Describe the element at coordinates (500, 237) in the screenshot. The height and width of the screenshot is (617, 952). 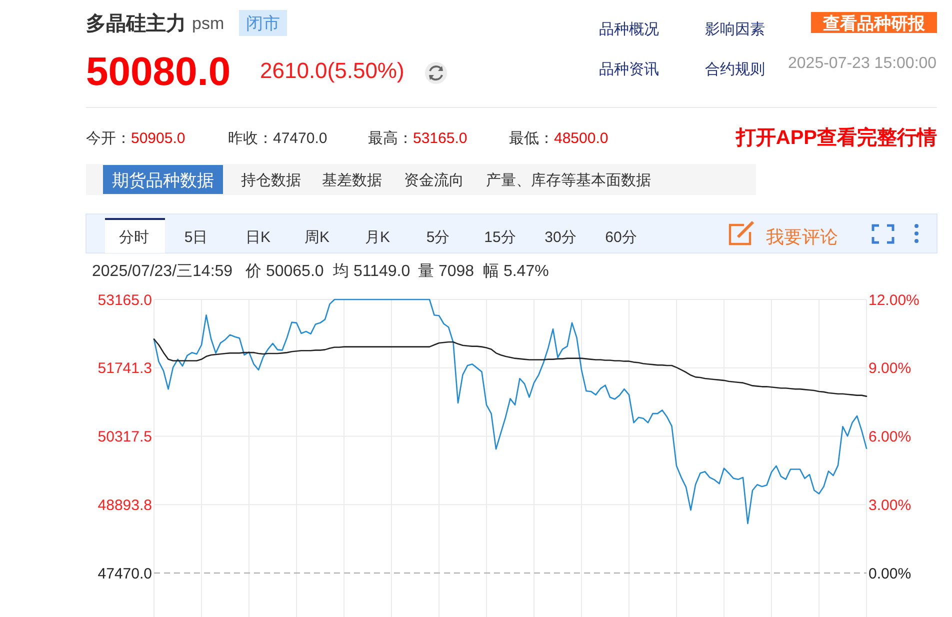
I see `text: 15分` at that location.